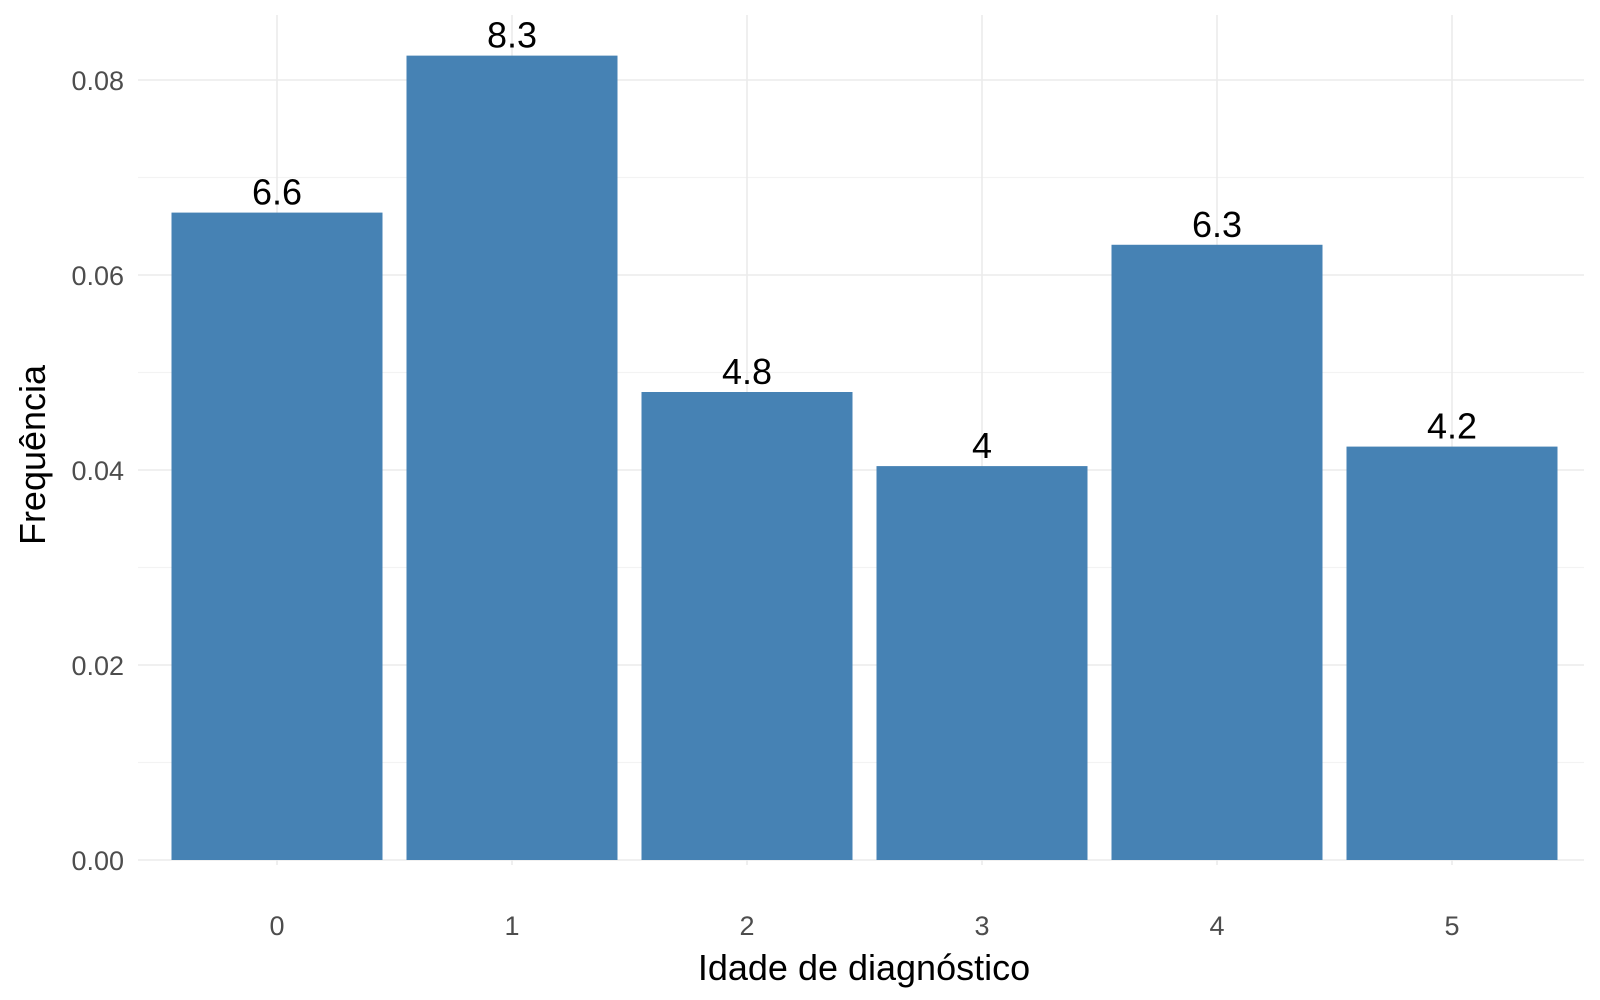 Image resolution: width=1600 pixels, height=1000 pixels. Describe the element at coordinates (864, 967) in the screenshot. I see `x-axis-title: Idade de diagnóstico` at that location.